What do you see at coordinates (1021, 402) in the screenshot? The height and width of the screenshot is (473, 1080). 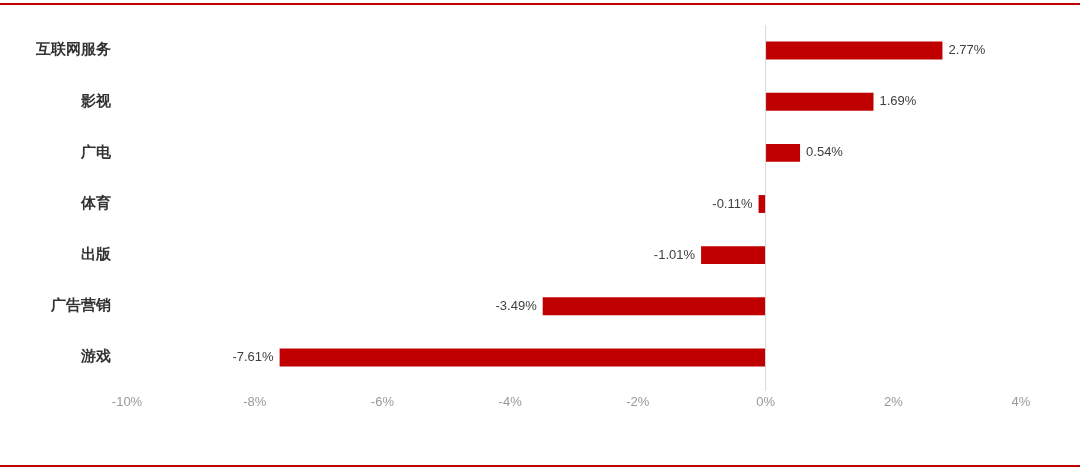 I see `x-tick-label: 4%` at bounding box center [1021, 402].